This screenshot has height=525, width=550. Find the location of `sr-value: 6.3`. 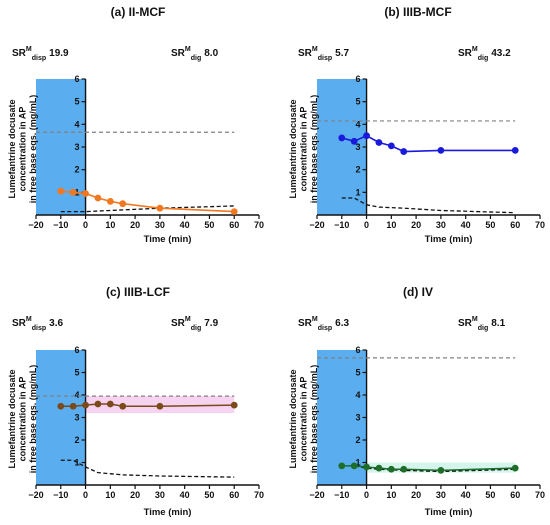

sr-value: 6.3 is located at coordinates (342, 323).